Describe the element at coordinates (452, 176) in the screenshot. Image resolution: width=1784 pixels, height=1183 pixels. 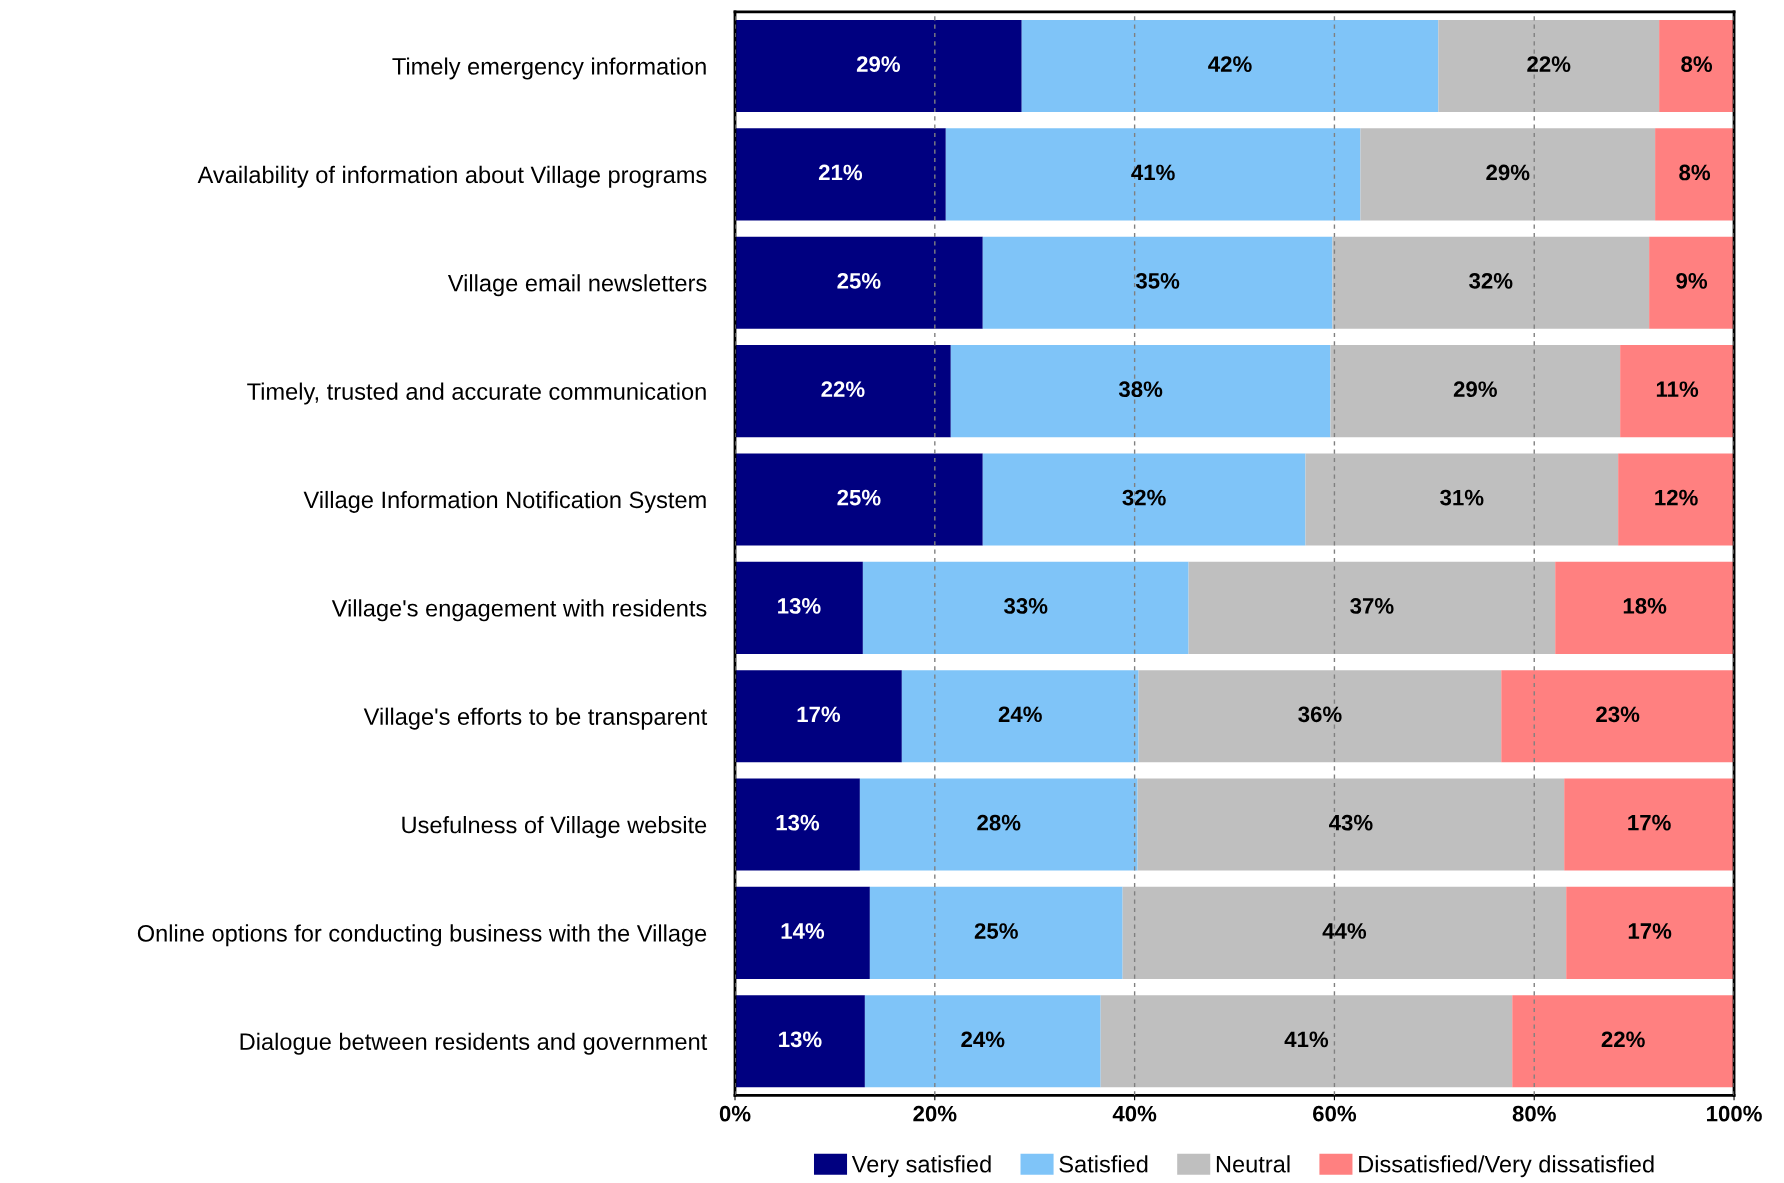
I see `y-tick-label: Availability of information about Village programs` at that location.